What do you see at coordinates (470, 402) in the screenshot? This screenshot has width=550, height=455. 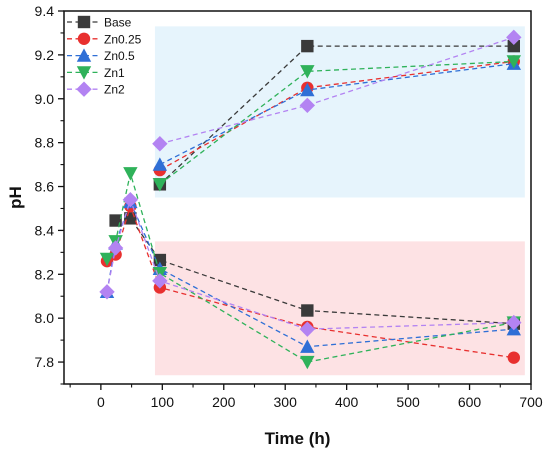 I see `x-tick-label: 600` at bounding box center [470, 402].